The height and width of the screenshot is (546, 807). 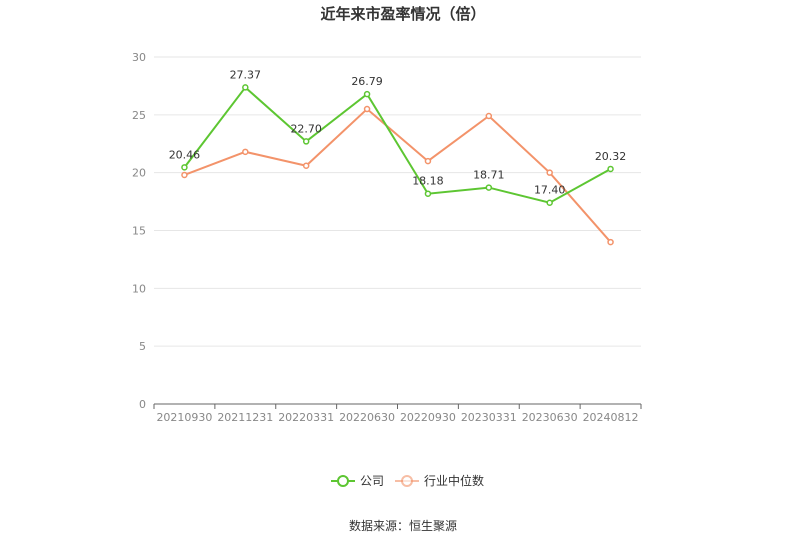 I want to click on y-tick-label: 15, so click(x=139, y=231).